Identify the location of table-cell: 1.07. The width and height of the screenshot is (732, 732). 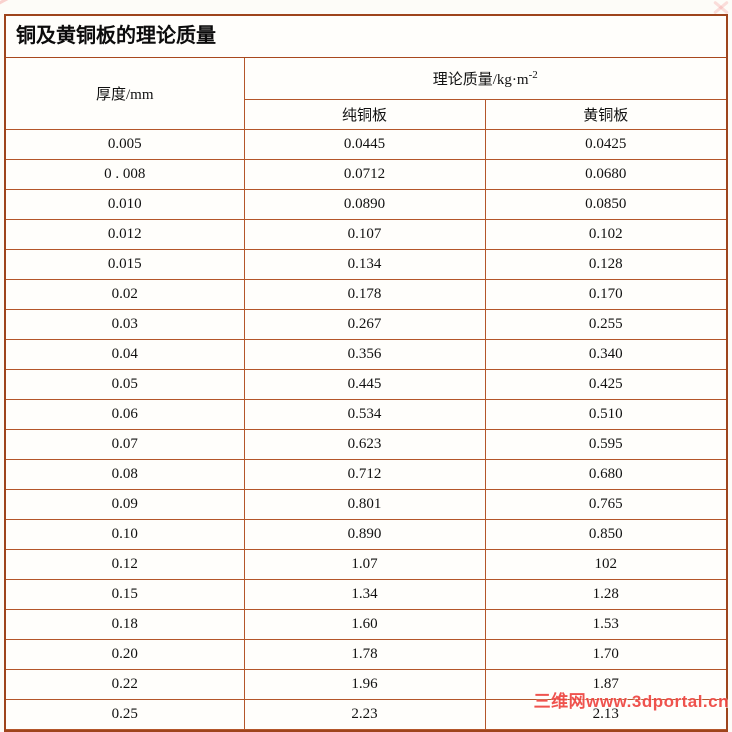
(364, 564).